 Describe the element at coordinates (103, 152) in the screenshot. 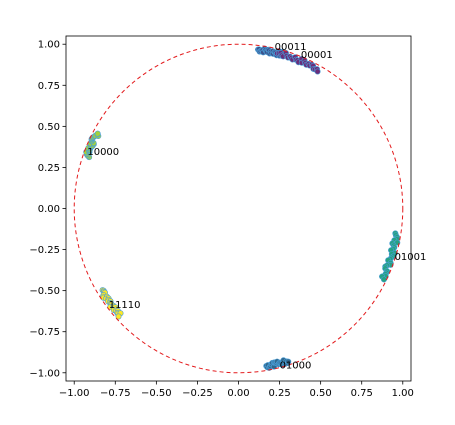

I see `cluster-label: 10000` at that location.